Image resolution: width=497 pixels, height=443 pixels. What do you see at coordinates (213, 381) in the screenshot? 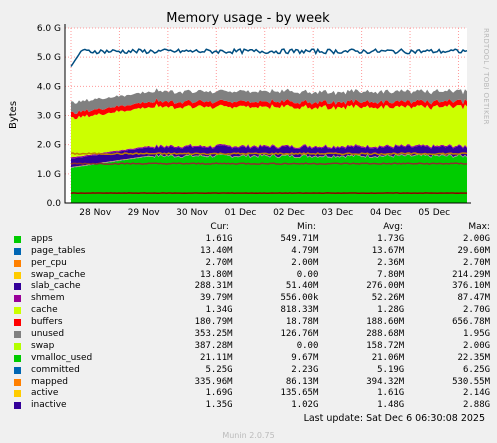
I see `legend-cur-value: 335.96M` at bounding box center [213, 381].